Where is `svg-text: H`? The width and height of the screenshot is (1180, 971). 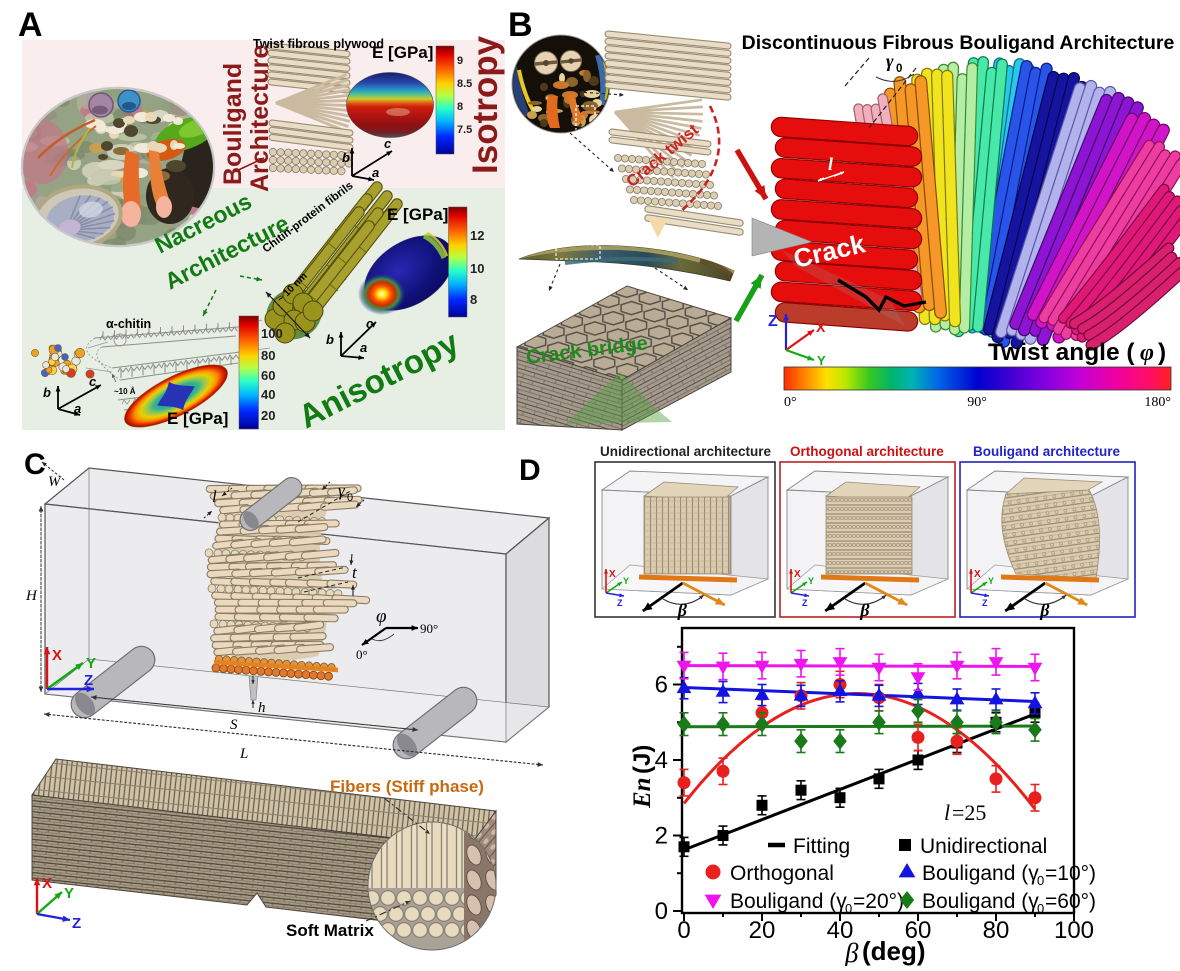
svg-text: H is located at coordinates (31, 596).